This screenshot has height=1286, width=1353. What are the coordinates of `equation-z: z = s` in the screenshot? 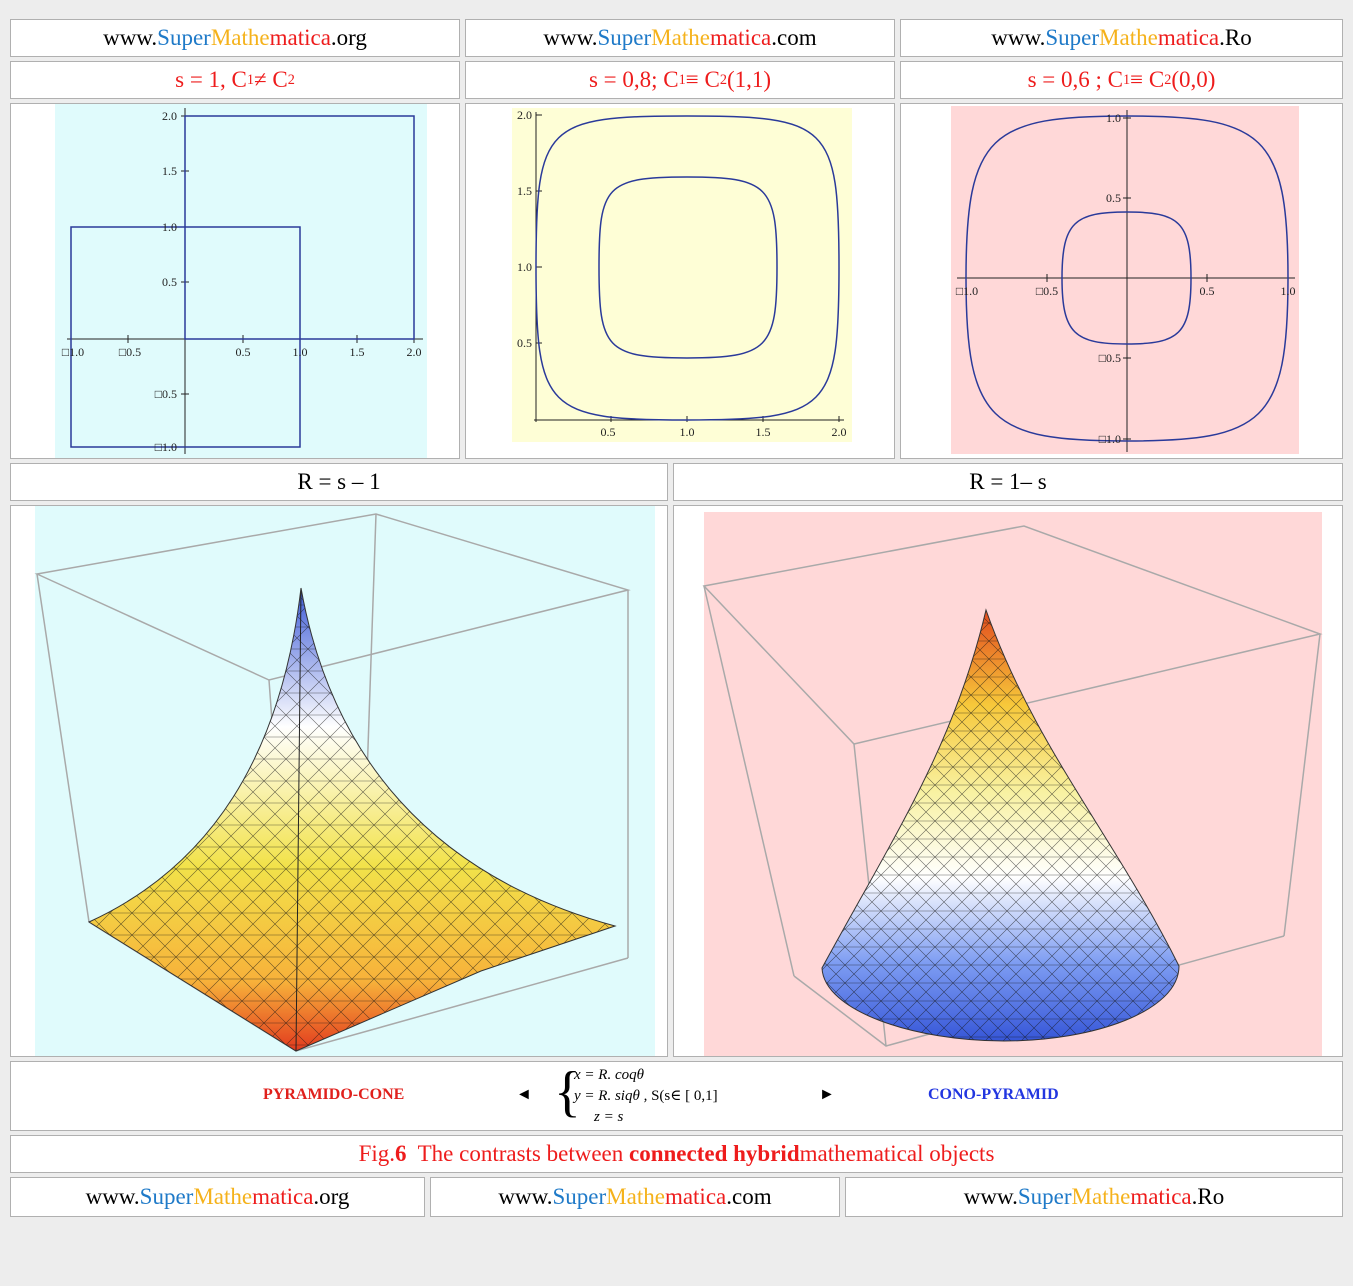 It's located at (609, 1117).